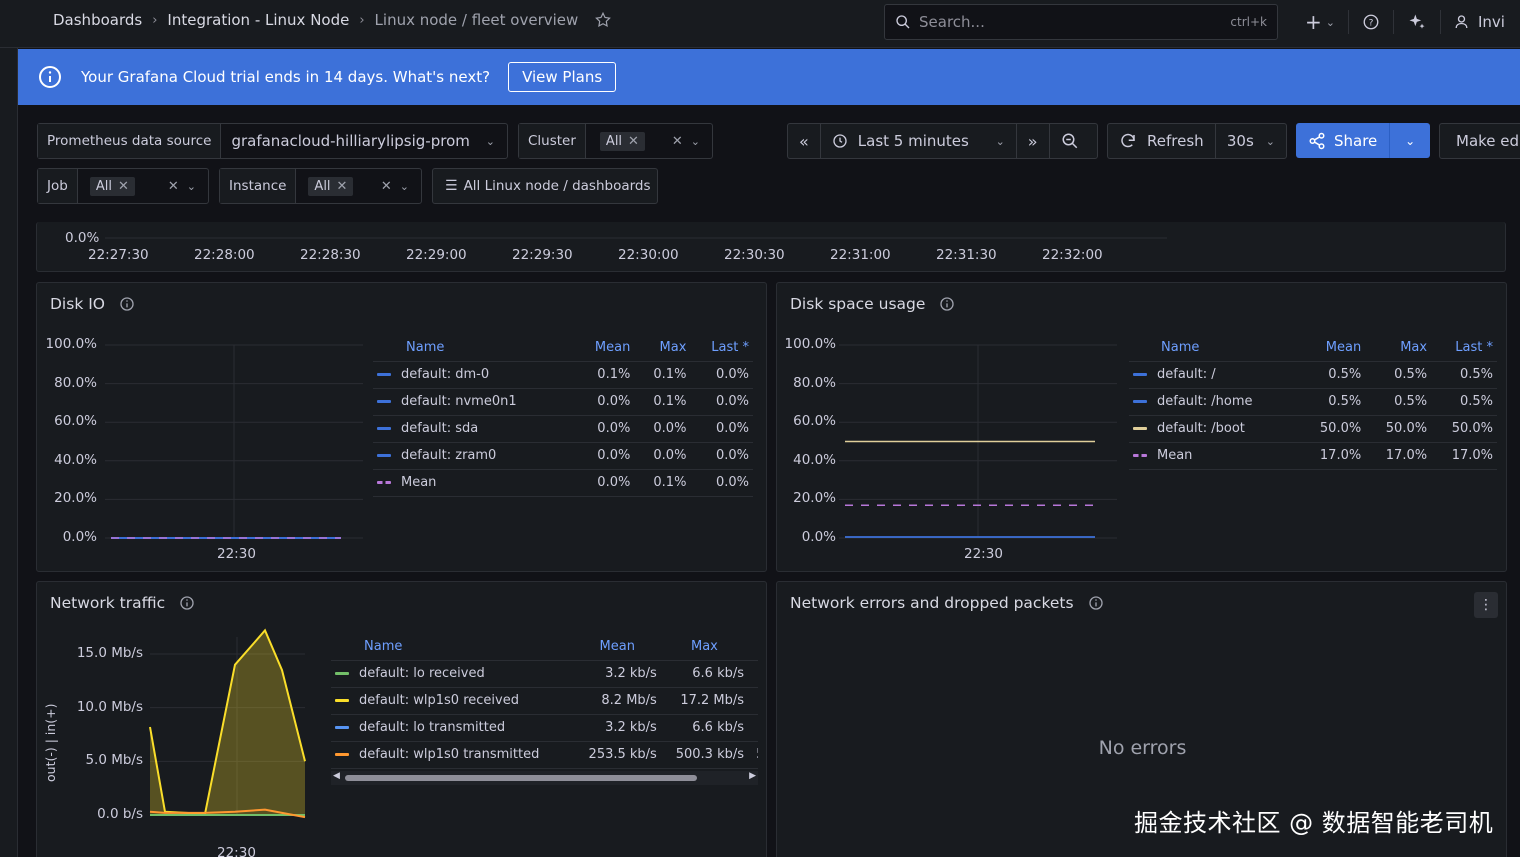 Image resolution: width=1520 pixels, height=857 pixels. I want to click on time-range-button: Last 5 minutes ⌄, so click(919, 141).